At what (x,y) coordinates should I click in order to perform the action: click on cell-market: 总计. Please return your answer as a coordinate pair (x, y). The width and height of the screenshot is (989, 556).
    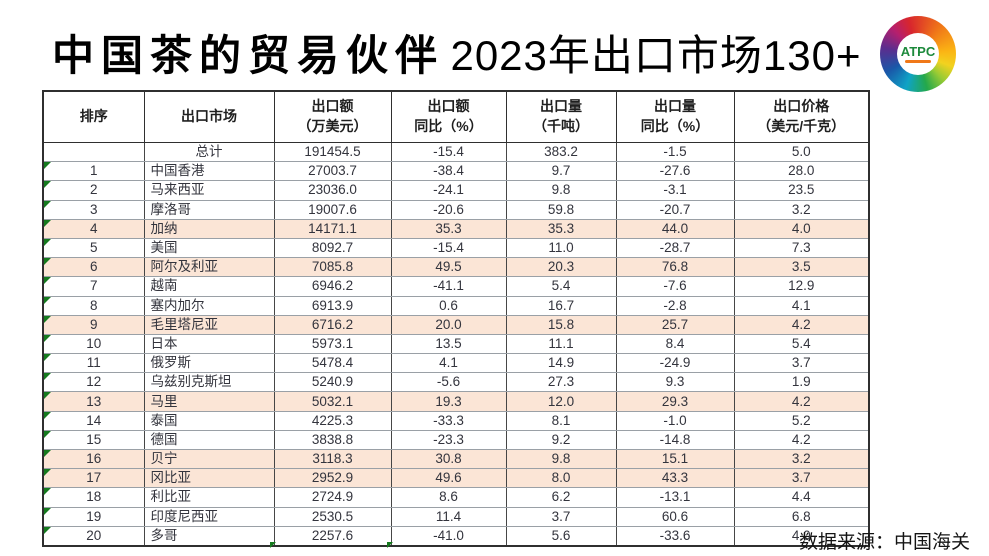
    Looking at the image, I should click on (209, 152).